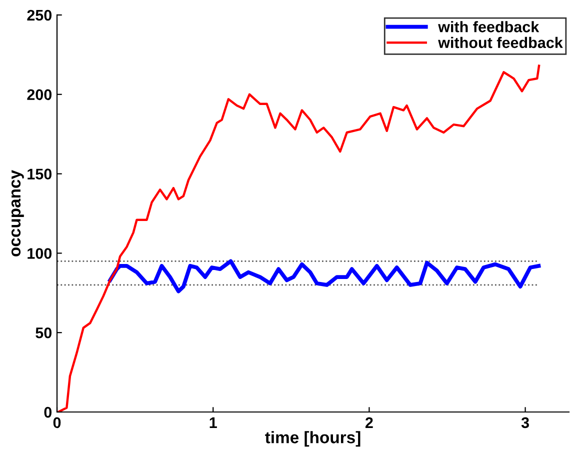 This screenshot has width=573, height=454. I want to click on x-tick-label: 3, so click(525, 422).